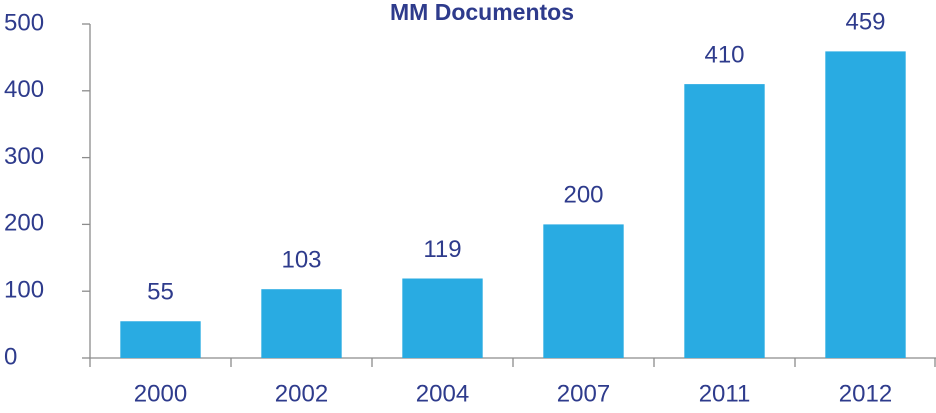 Image resolution: width=936 pixels, height=413 pixels. Describe the element at coordinates (160, 393) in the screenshot. I see `x-tick-label: 2000` at that location.